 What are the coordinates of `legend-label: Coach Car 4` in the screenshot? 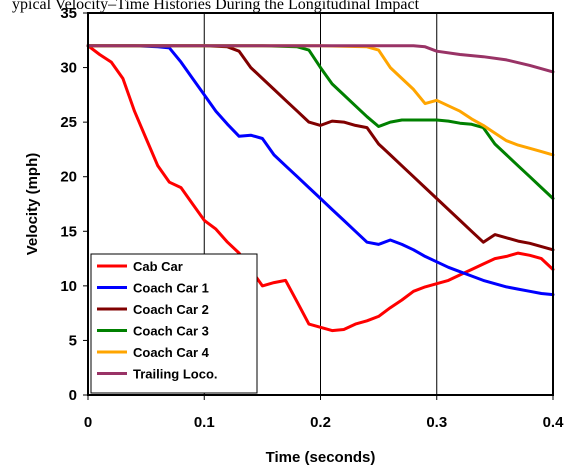 It's located at (171, 352).